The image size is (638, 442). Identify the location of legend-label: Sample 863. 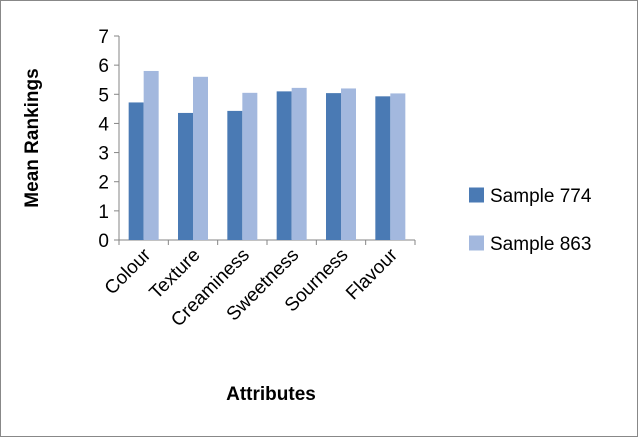
(540, 244).